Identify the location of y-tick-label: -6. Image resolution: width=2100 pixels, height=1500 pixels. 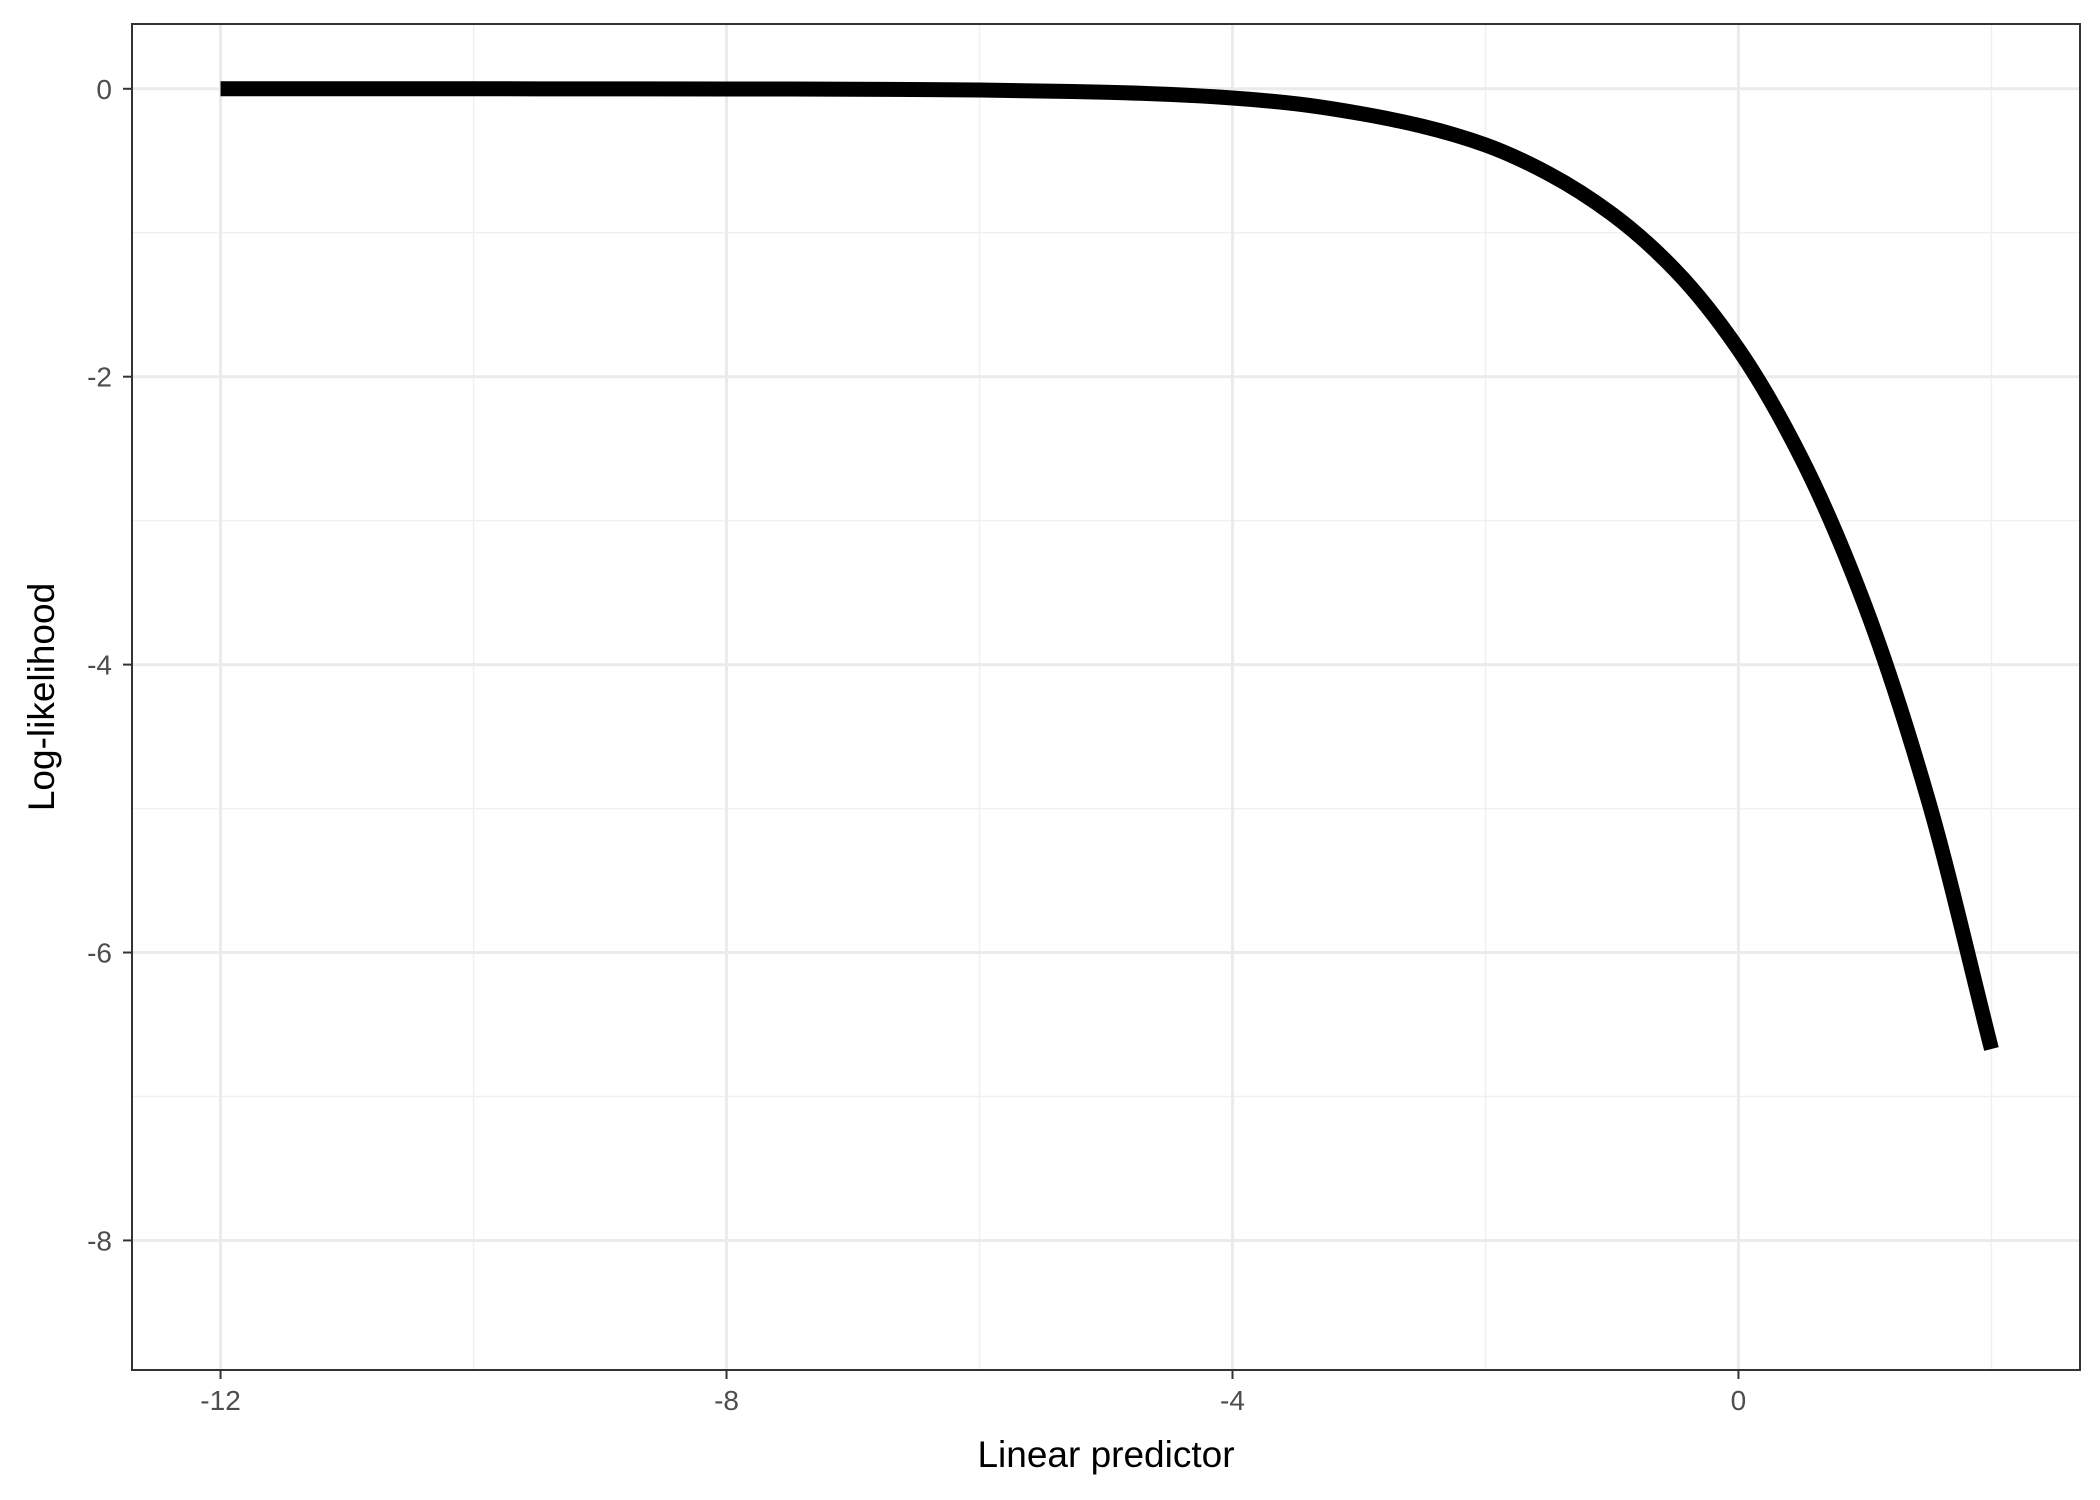
(99, 953).